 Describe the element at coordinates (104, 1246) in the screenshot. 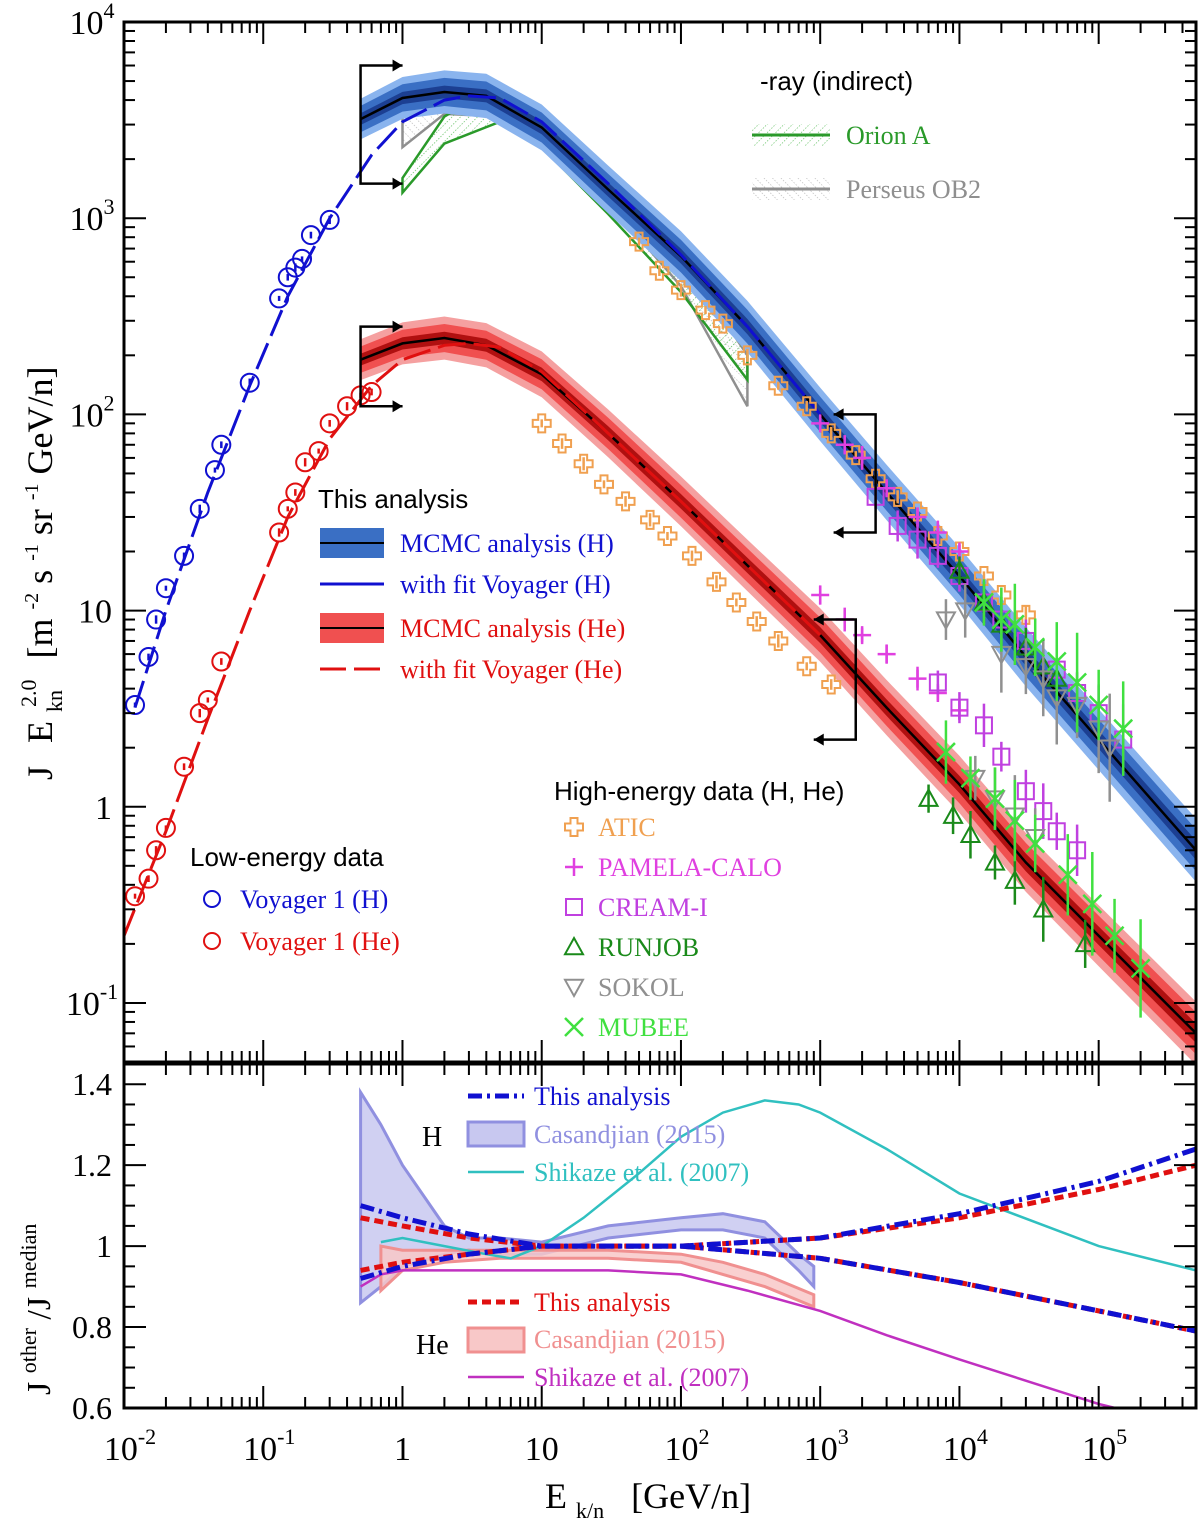

I see `y-tick-label: 1` at that location.